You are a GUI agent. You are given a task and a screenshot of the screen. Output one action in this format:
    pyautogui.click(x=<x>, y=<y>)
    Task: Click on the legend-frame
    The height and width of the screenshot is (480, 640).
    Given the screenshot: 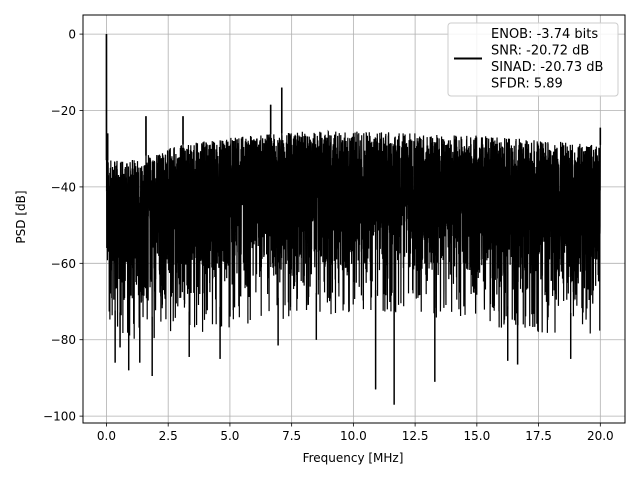 What is the action you would take?
    pyautogui.click(x=533, y=59)
    